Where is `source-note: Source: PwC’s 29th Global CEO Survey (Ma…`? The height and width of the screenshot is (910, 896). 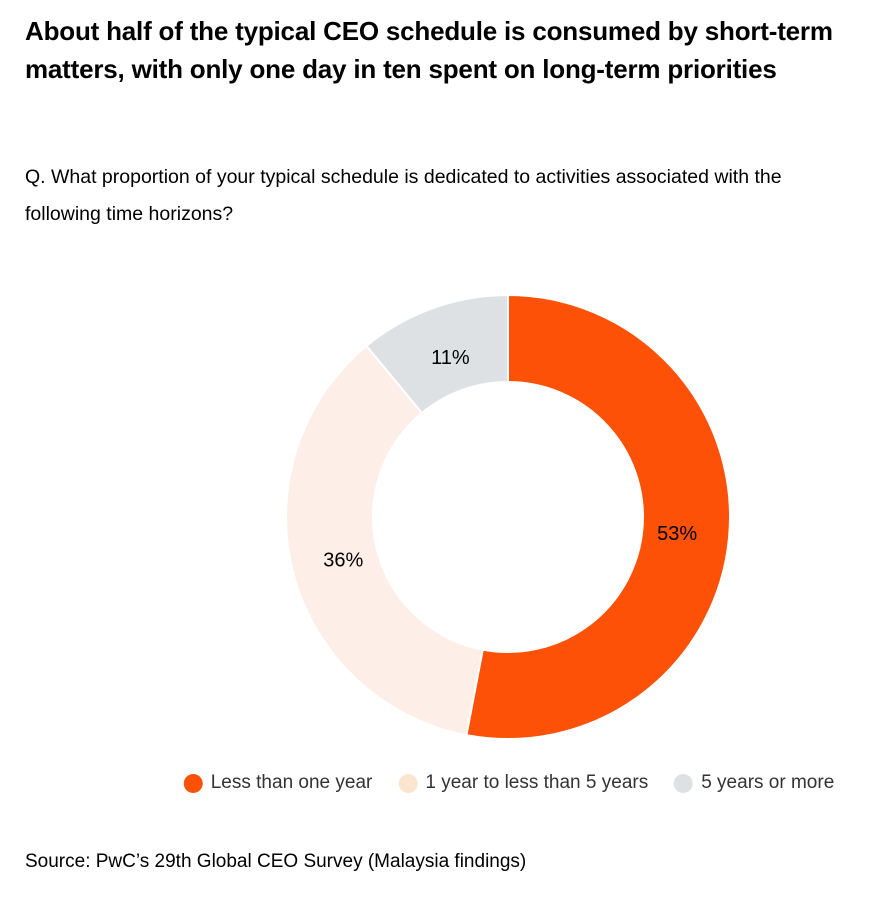 source-note: Source: PwC’s 29th Global CEO Survey (Ma… is located at coordinates (276, 861).